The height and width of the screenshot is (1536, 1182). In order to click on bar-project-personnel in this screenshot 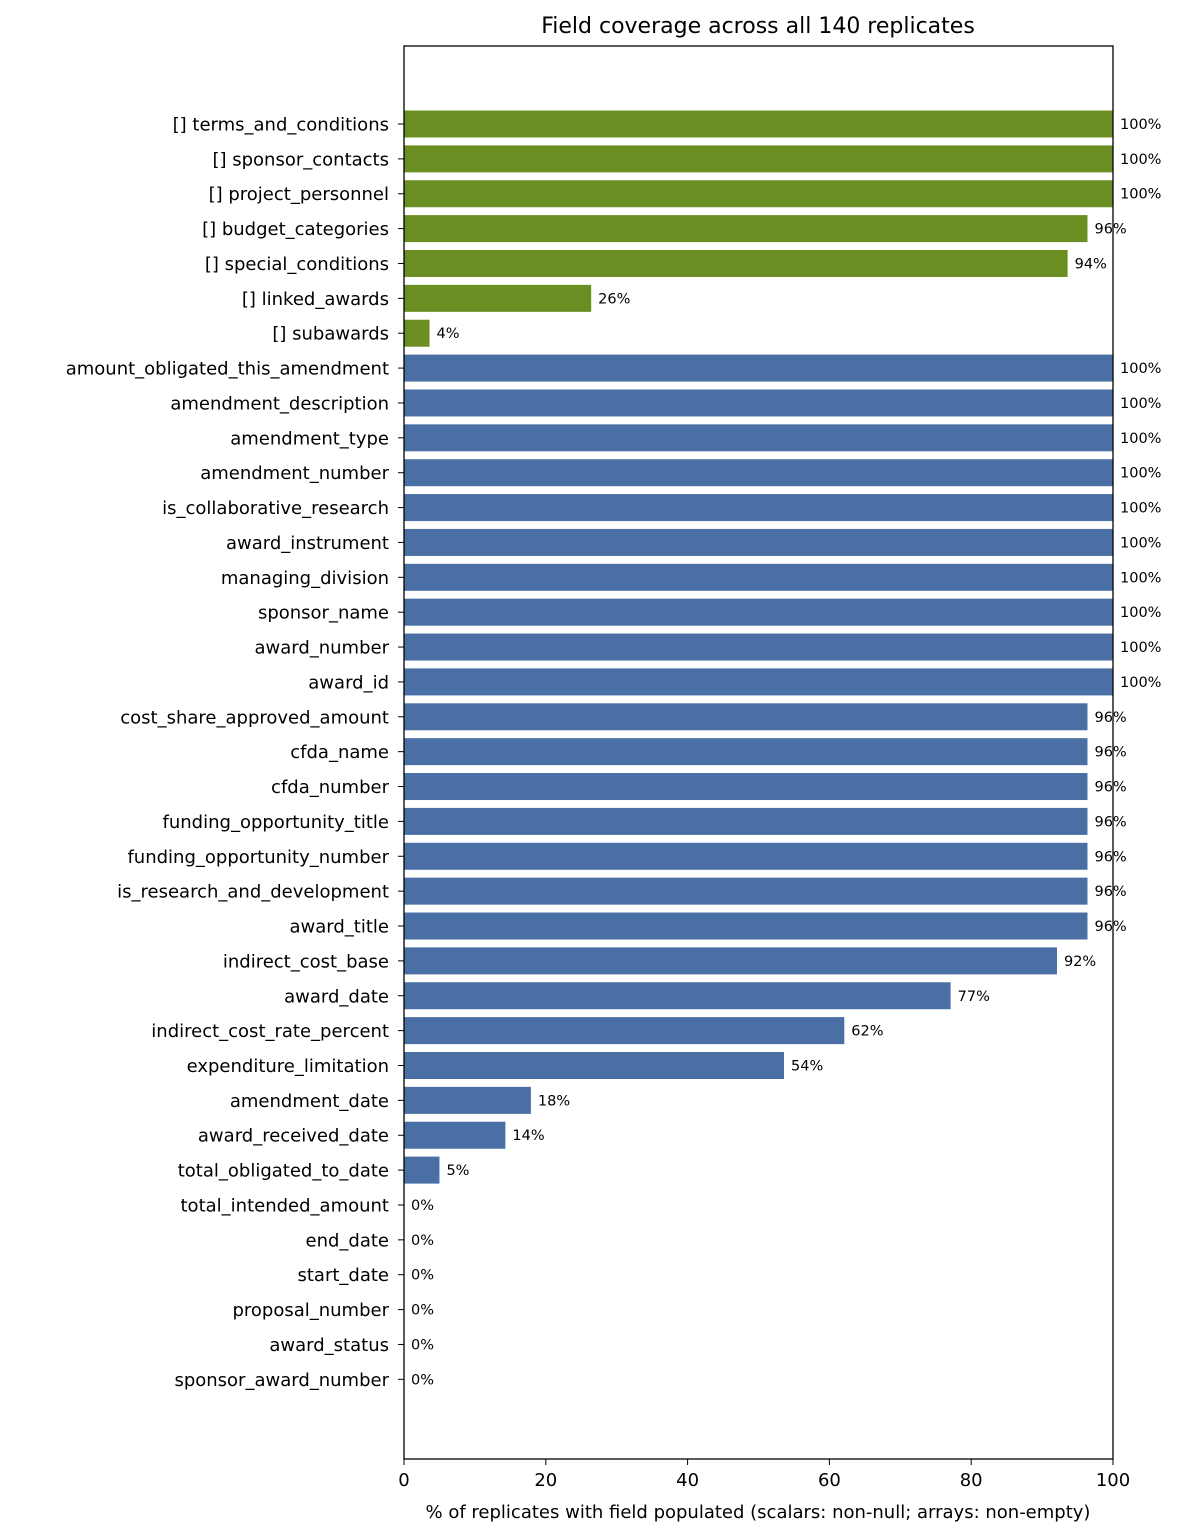, I will do `click(758, 194)`.